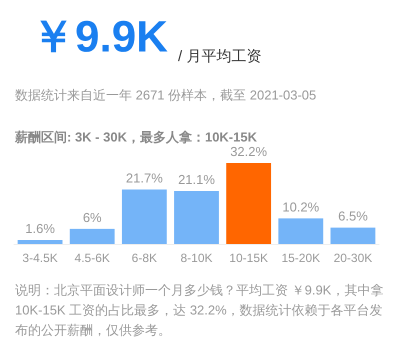  Describe the element at coordinates (201, 310) in the screenshot. I see `text: 说明：北京平面设计师一个月多少钱？平均工资 ￥9.9K，其中拿 10K-15K 工资的占比最多，达 32.2%，数据统计依赖于各平台发布的公开薪酬，仅供参考。` at that location.